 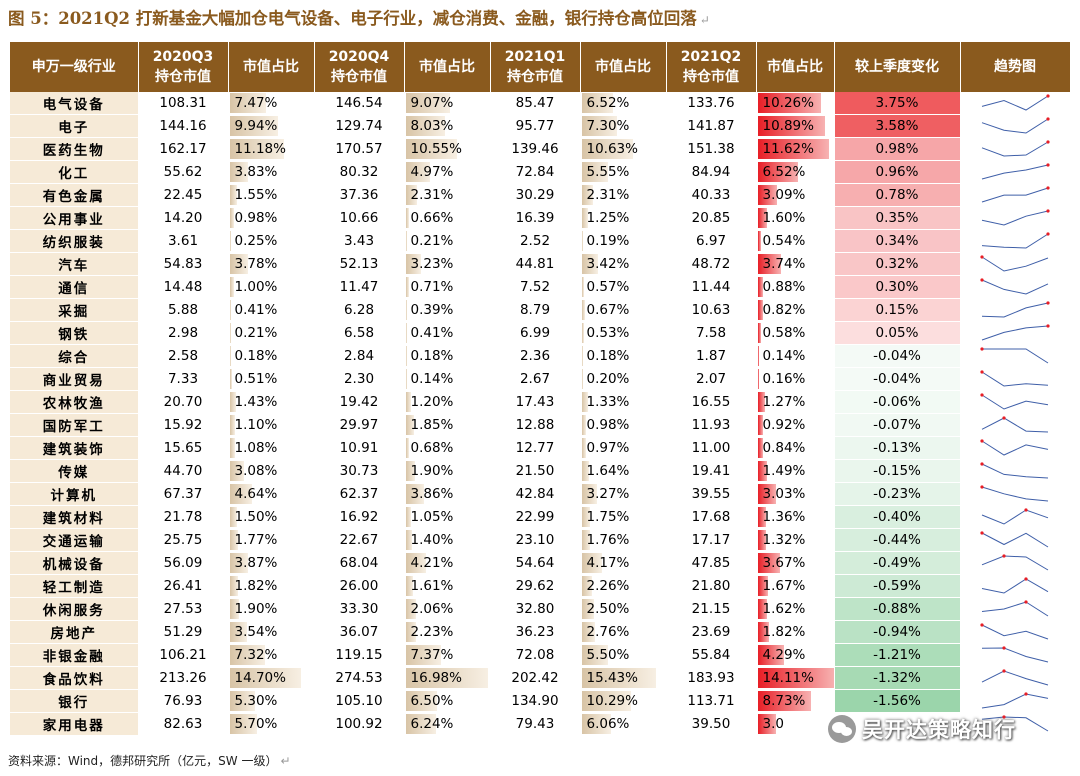 What do you see at coordinates (795, 172) in the screenshot?
I see `share-cell: 6.52%` at bounding box center [795, 172].